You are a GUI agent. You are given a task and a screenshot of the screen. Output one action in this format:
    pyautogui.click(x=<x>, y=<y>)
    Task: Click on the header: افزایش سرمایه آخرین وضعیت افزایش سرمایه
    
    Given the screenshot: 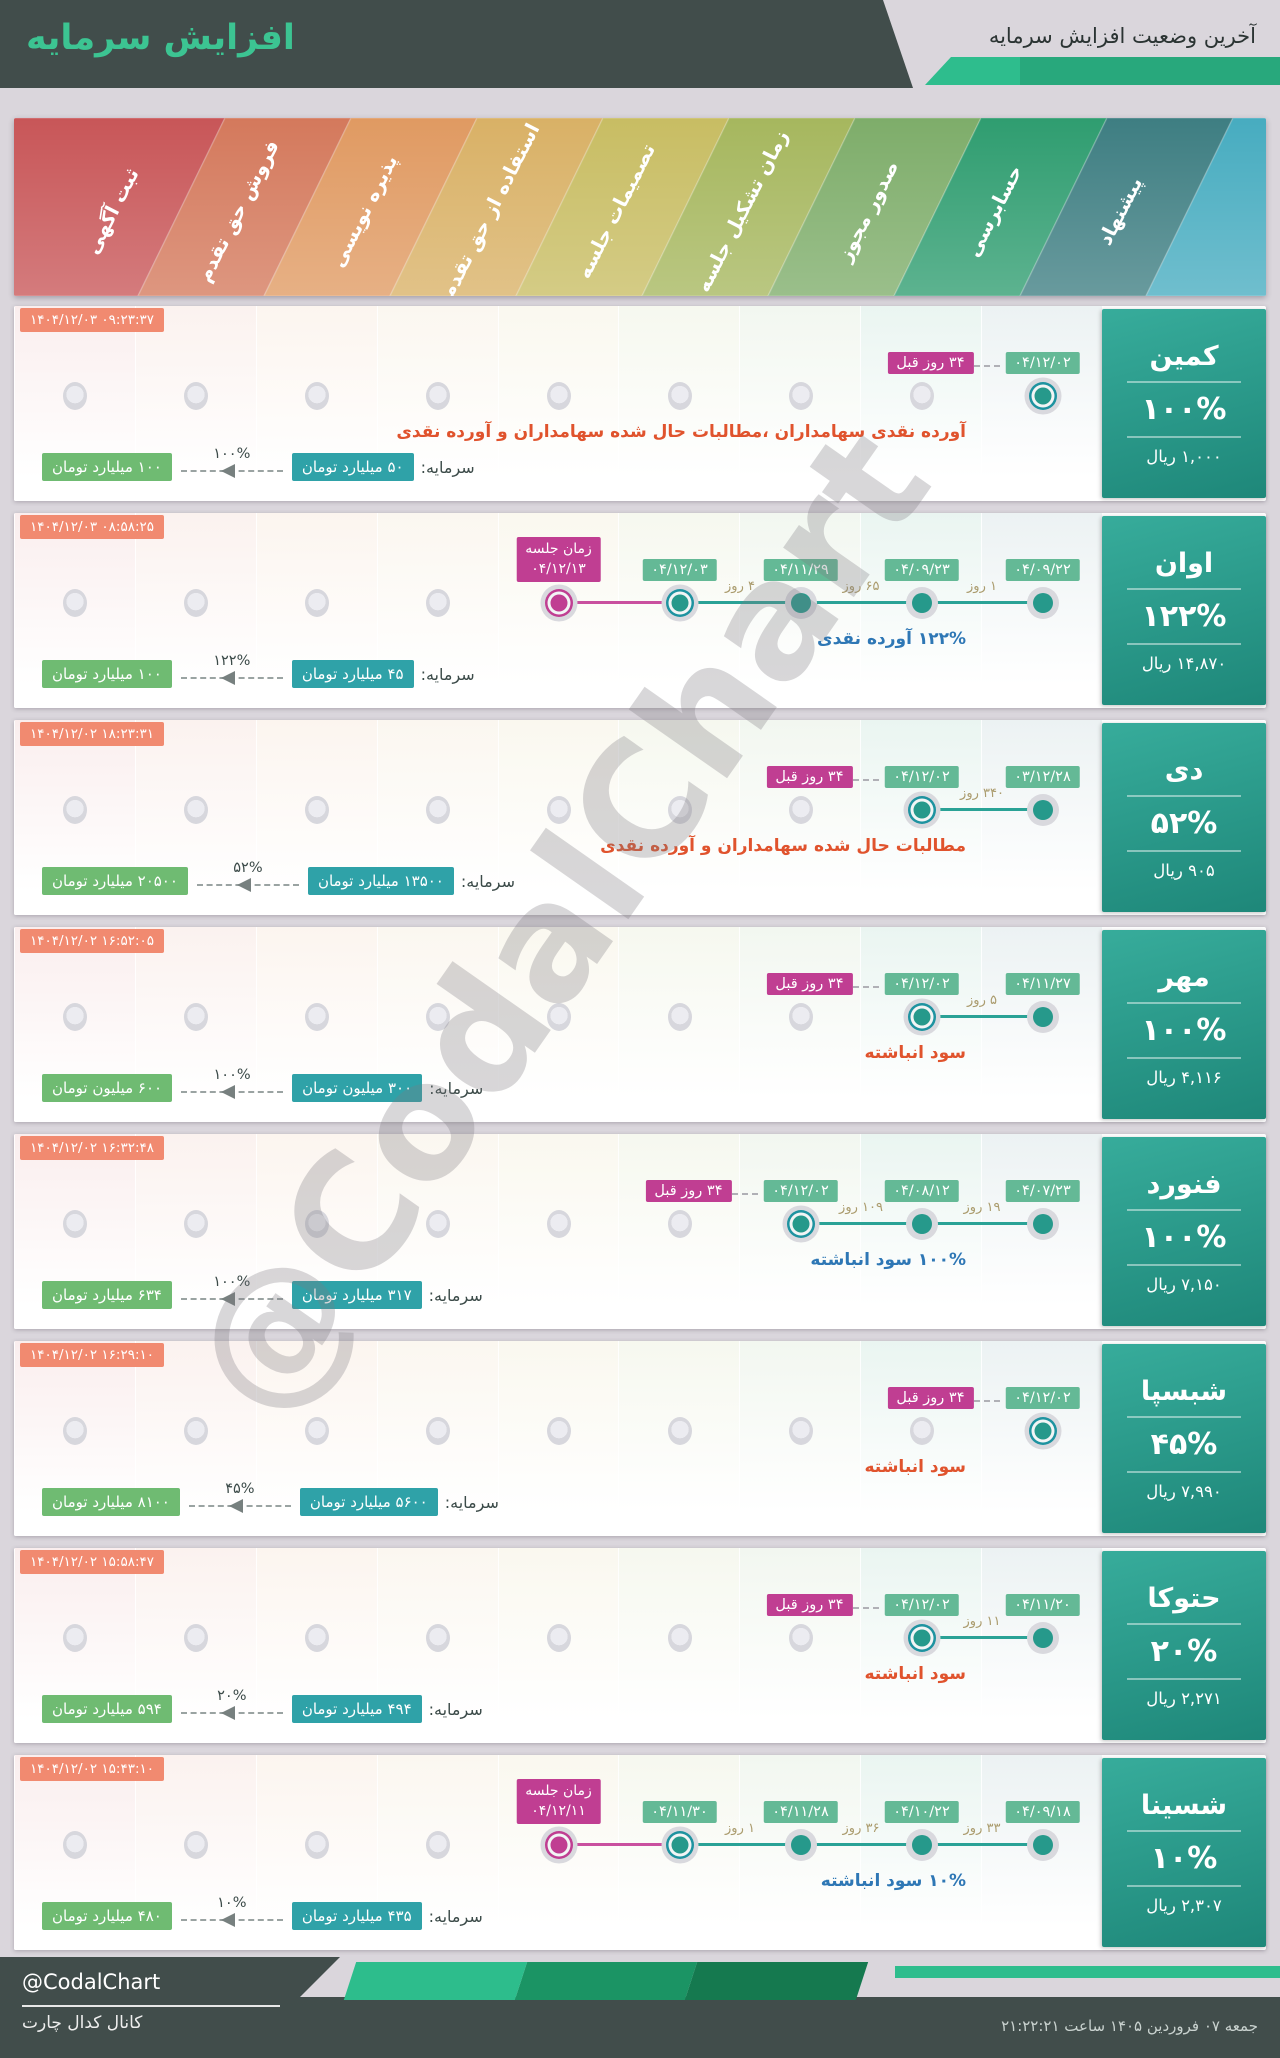 What is the action you would take?
    pyautogui.click(x=640, y=44)
    